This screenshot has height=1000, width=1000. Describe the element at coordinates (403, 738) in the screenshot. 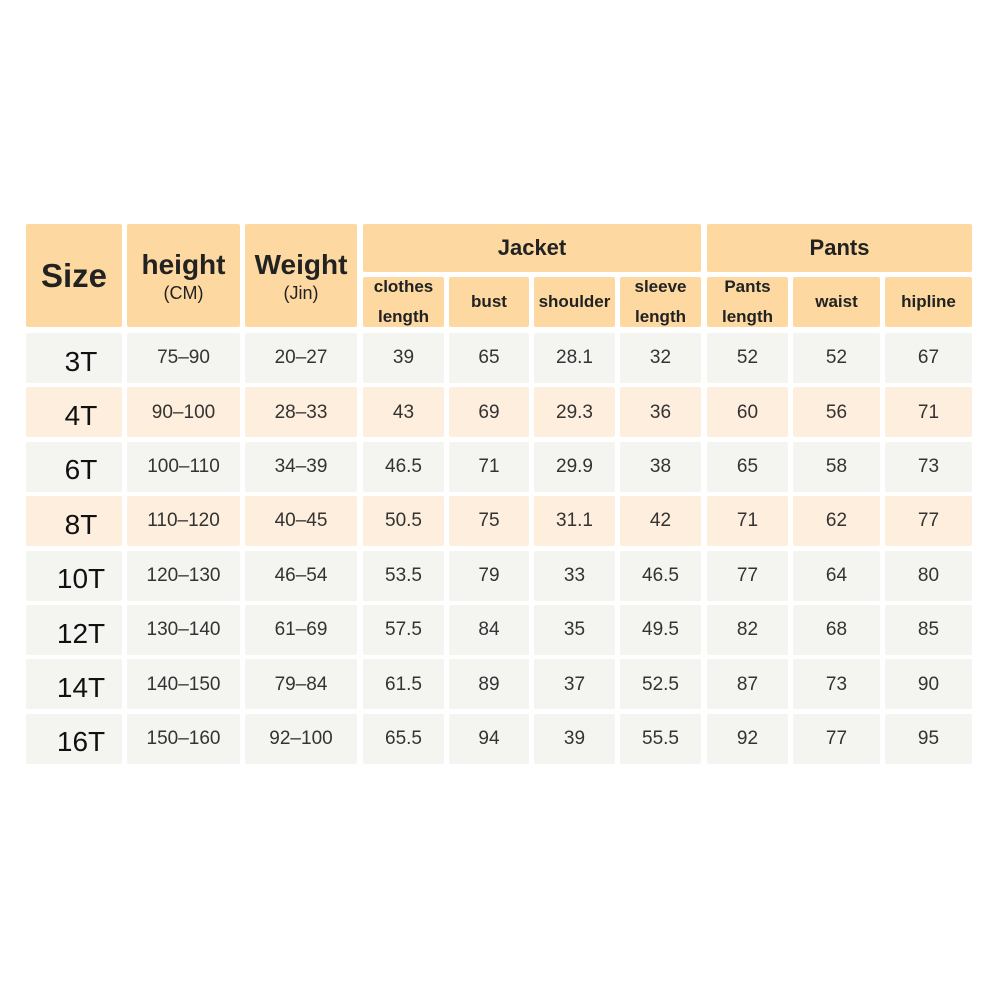

I see `value-cell: 65.5` at that location.